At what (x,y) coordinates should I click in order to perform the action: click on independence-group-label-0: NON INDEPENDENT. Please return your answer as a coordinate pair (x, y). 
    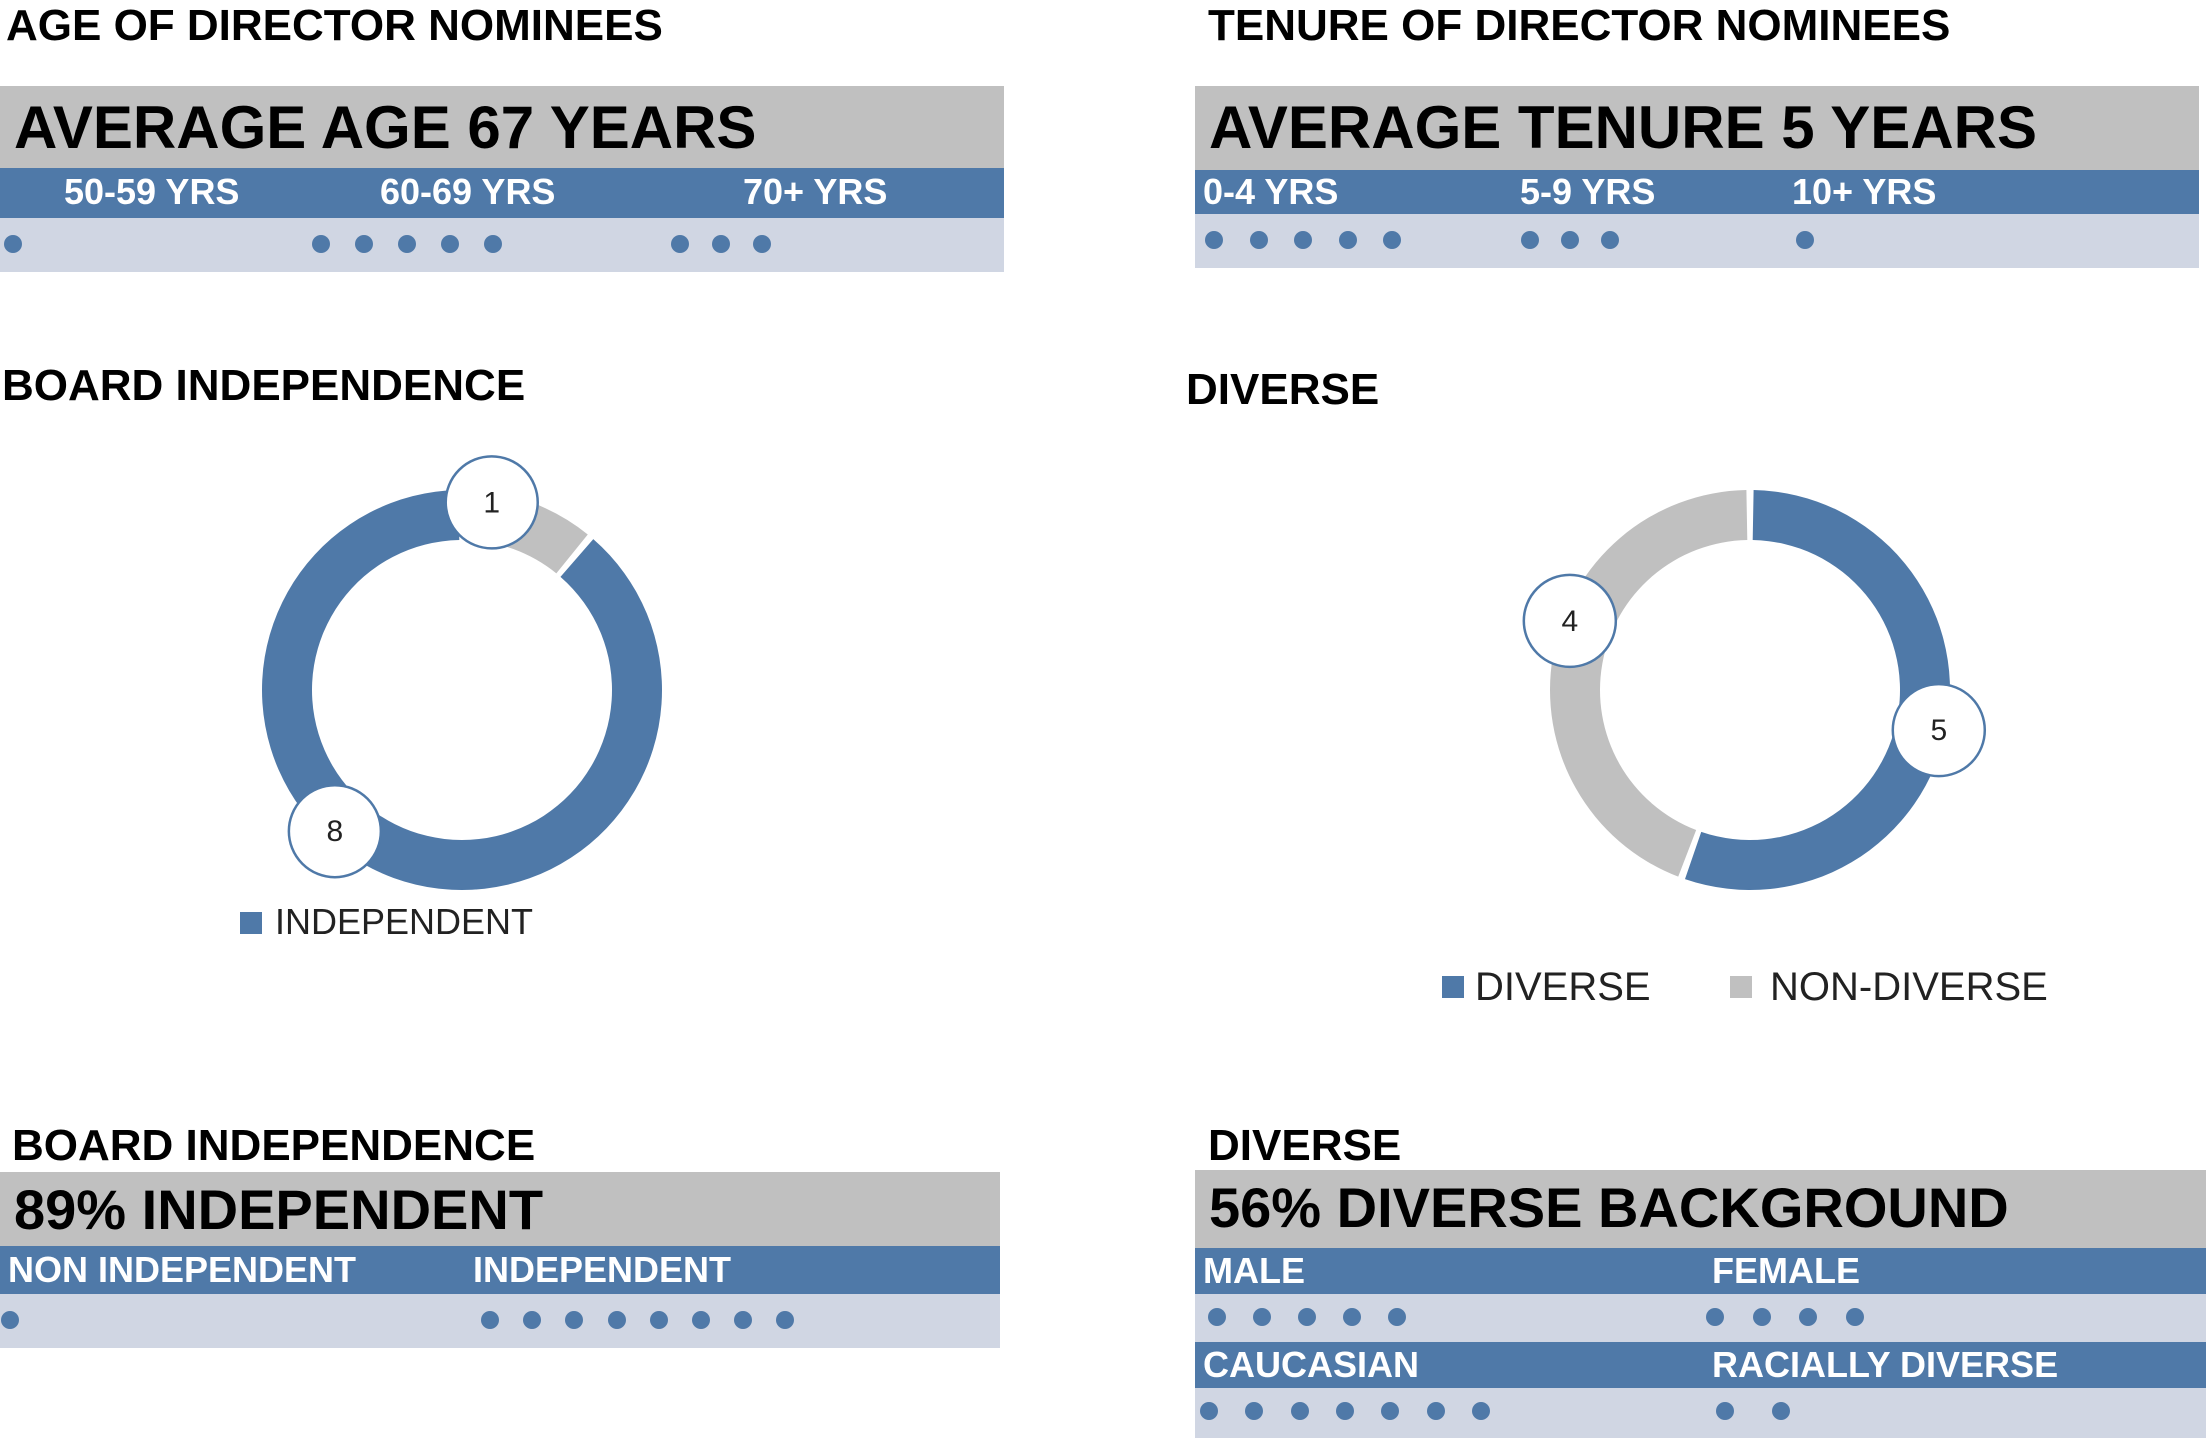
    Looking at the image, I should click on (182, 1269).